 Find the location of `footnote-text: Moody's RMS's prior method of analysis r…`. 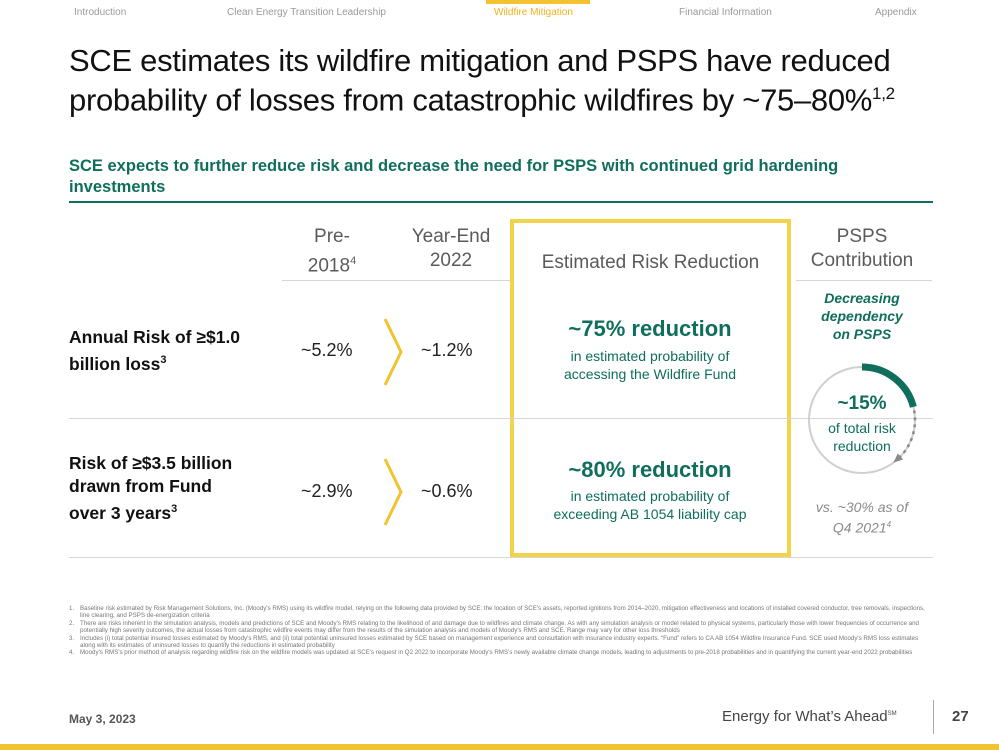

footnote-text: Moody's RMS's prior method of analysis r… is located at coordinates (496, 653).